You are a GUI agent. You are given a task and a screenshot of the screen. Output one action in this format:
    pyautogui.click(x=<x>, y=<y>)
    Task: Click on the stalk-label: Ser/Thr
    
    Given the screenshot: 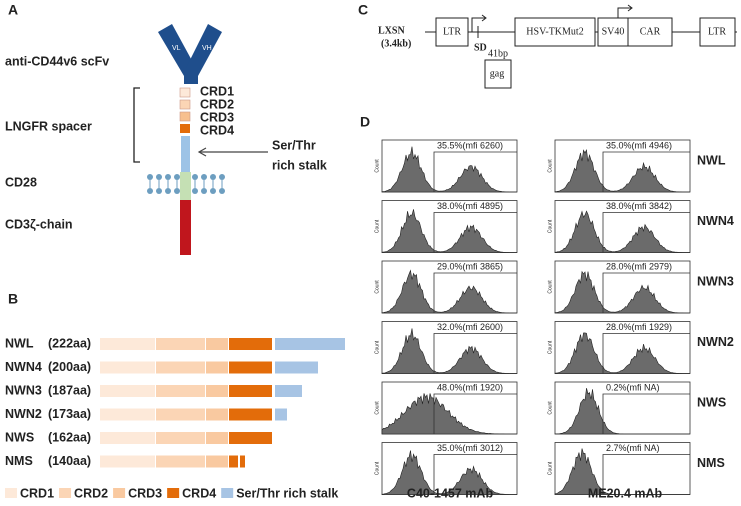 What is the action you would take?
    pyautogui.click(x=294, y=145)
    